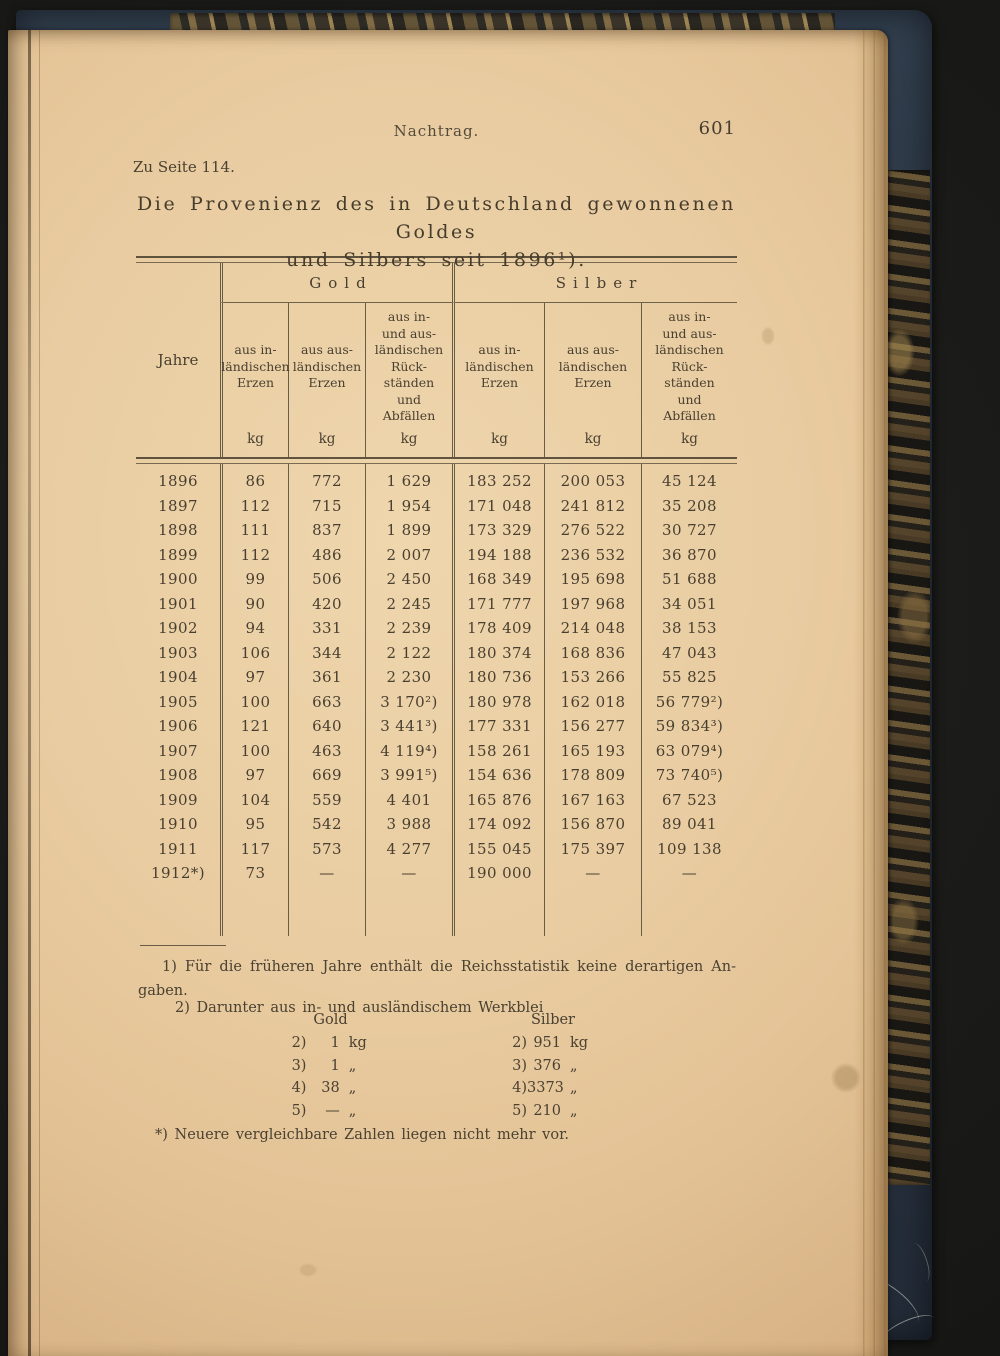 The width and height of the screenshot is (1000, 1356). I want to click on table-row: 1912*) 73— —190 000— —, so click(436, 873).